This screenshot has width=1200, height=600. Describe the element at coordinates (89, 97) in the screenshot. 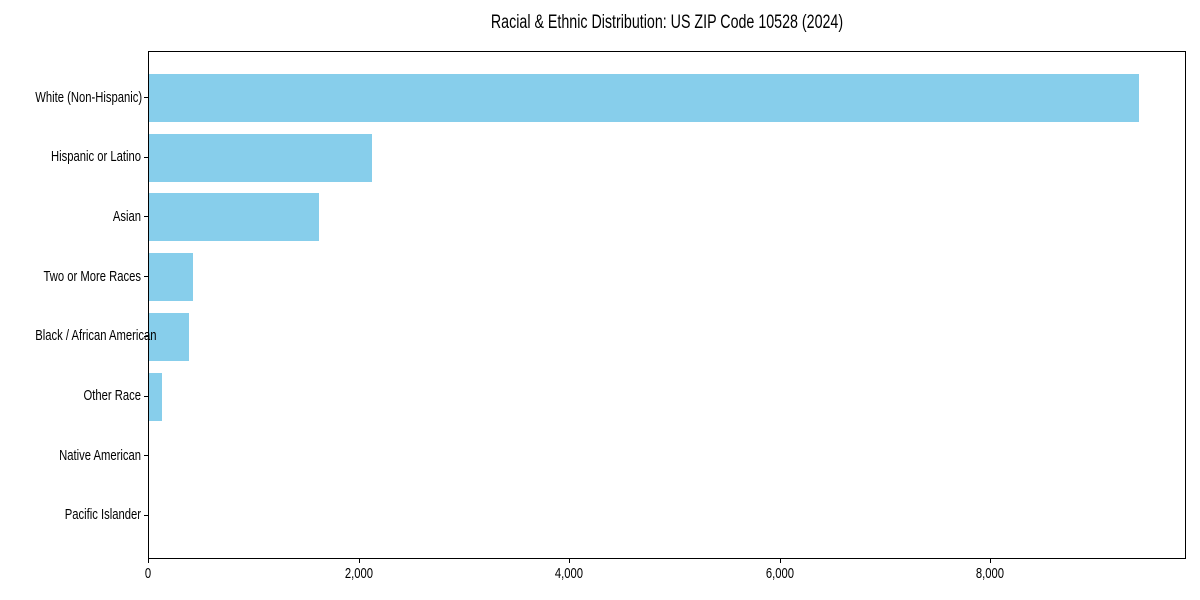

I see `y-tick-label: White (Non-Hispanic)` at that location.